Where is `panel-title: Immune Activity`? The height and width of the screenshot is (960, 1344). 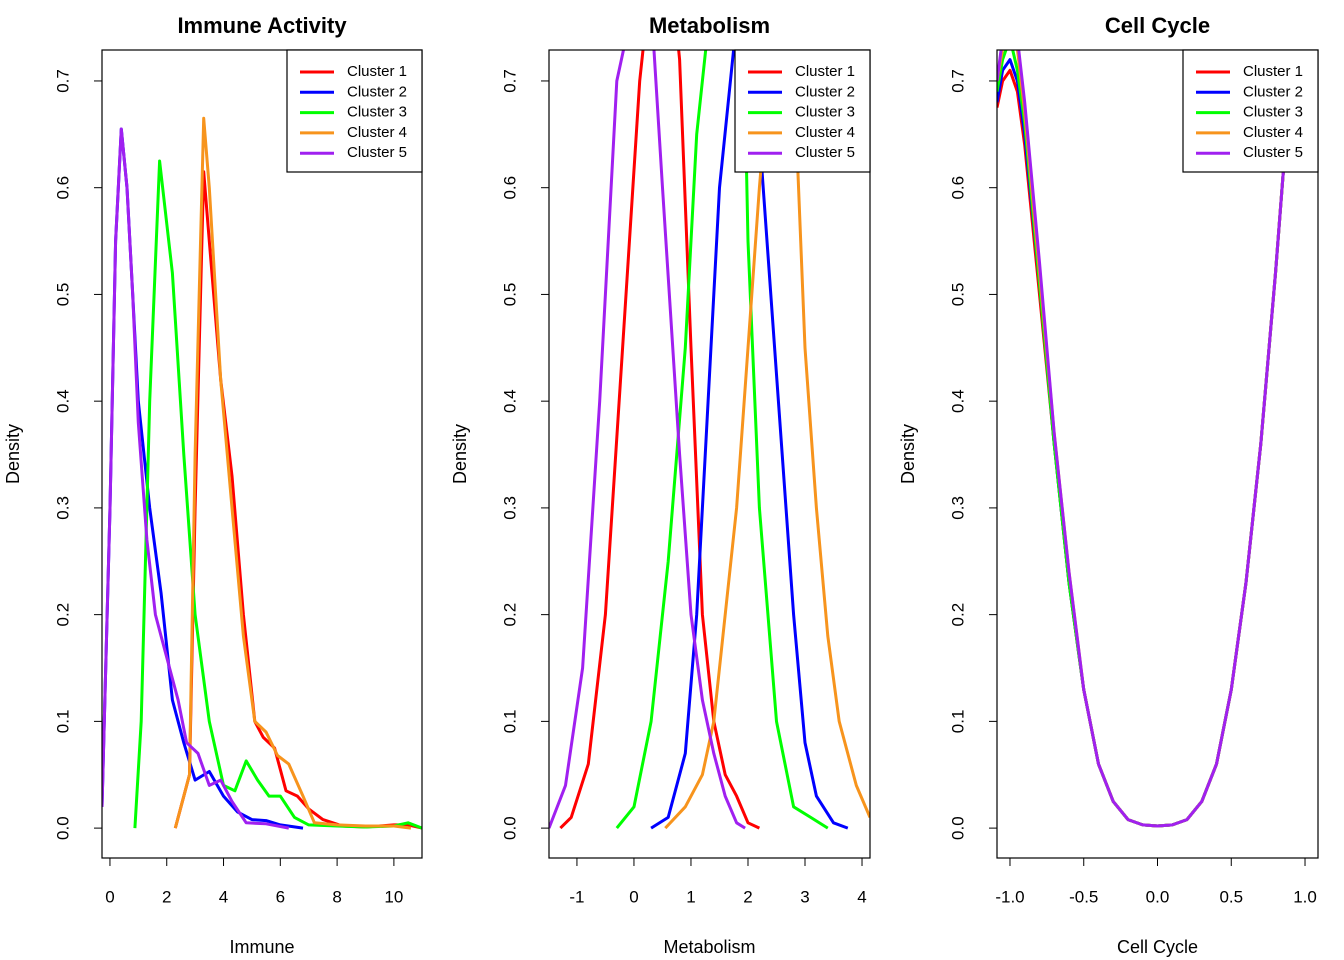 panel-title: Immune Activity is located at coordinates (262, 25).